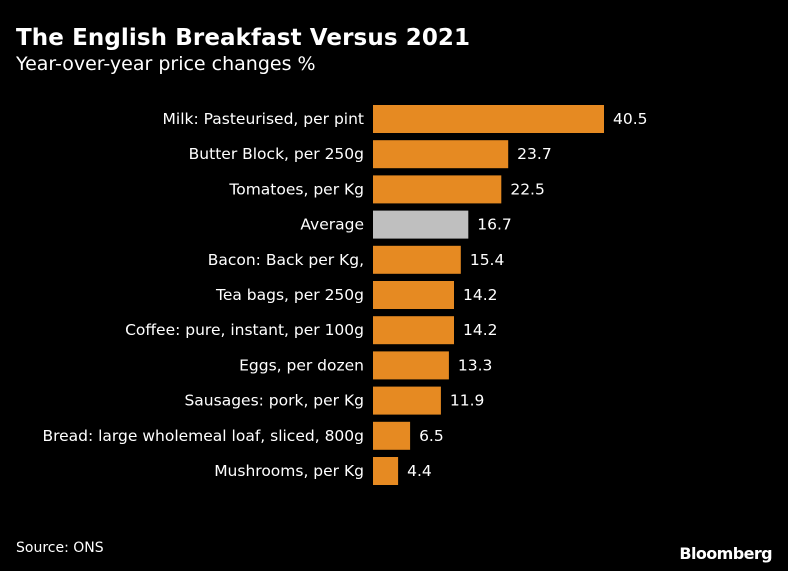 The image size is (788, 571). I want to click on bar-average, so click(421, 224).